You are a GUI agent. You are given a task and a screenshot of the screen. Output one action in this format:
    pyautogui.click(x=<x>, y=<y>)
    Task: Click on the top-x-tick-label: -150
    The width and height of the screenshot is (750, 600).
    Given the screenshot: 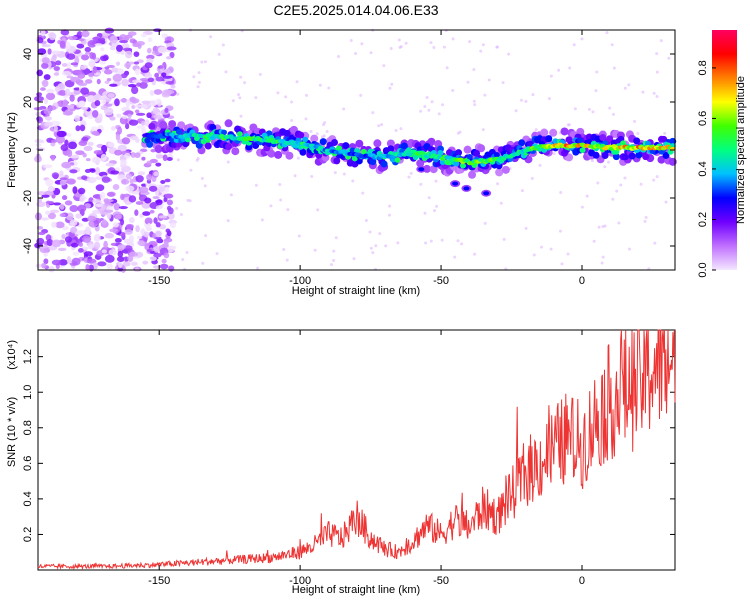 What is the action you would take?
    pyautogui.click(x=159, y=281)
    